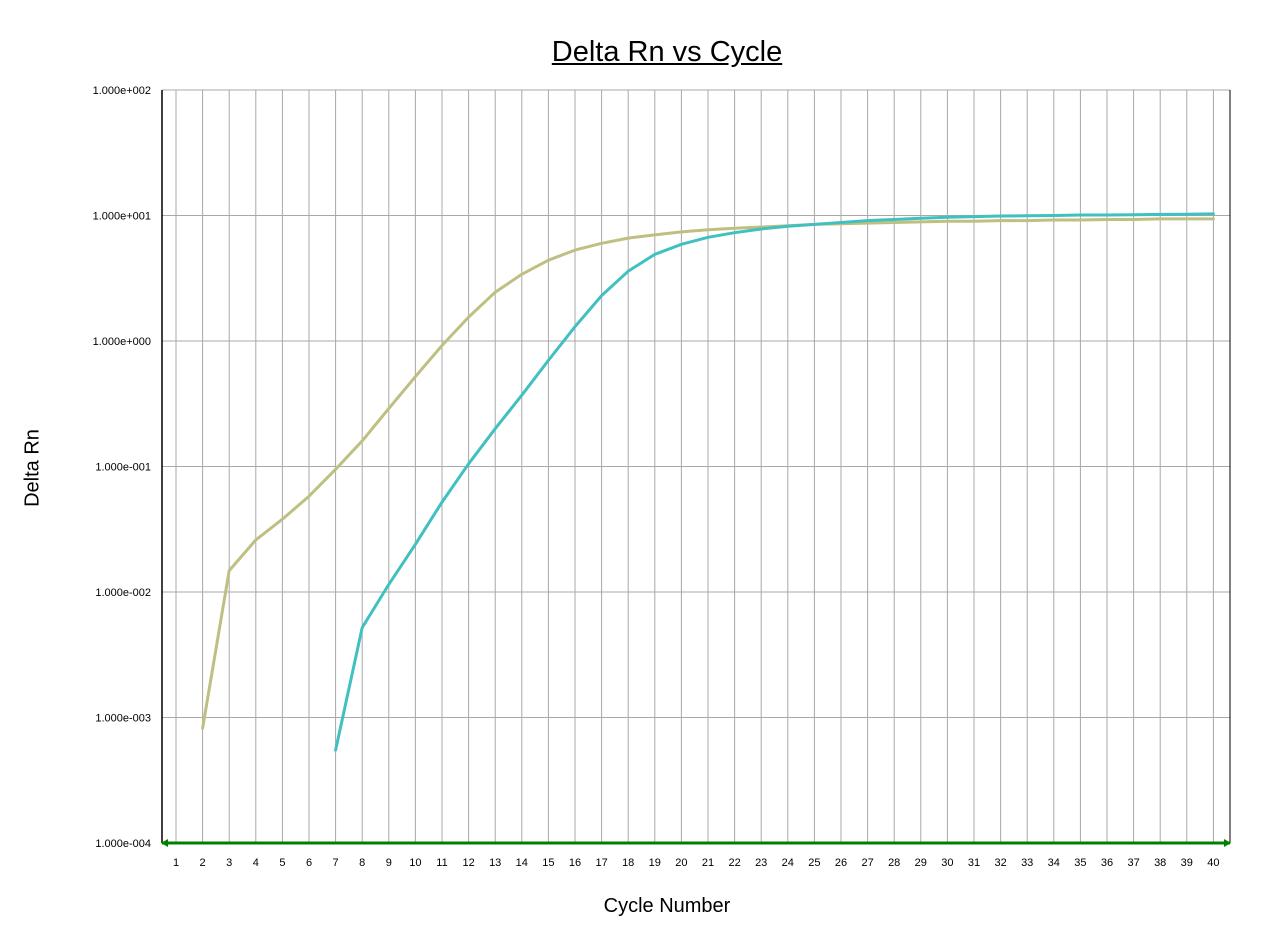 This screenshot has height=927, width=1280. I want to click on x-tick-label: 24, so click(788, 863).